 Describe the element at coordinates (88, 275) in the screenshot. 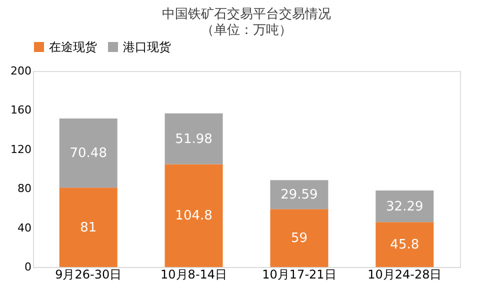

I see `x-tick-label: 9月26-30日` at that location.